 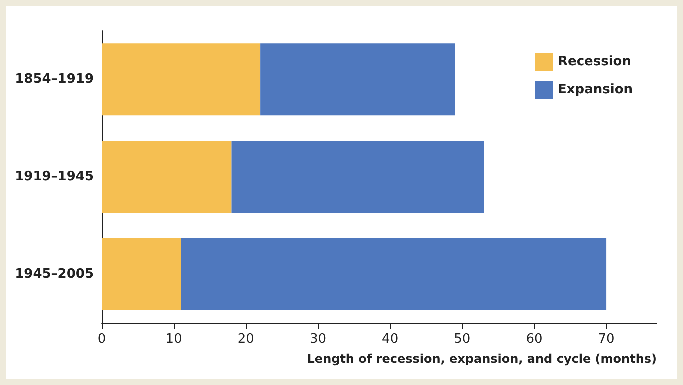 What do you see at coordinates (482, 359) in the screenshot?
I see `x-axis-title: Length of recession, expansion, and cycle (months)` at bounding box center [482, 359].